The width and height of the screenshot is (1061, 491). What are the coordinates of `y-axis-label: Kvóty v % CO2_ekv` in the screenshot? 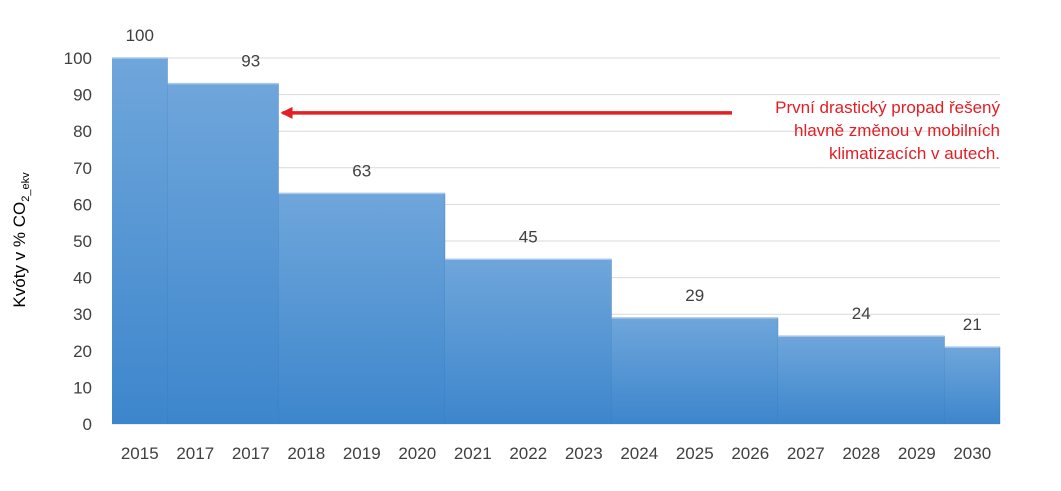 It's located at (21, 240).